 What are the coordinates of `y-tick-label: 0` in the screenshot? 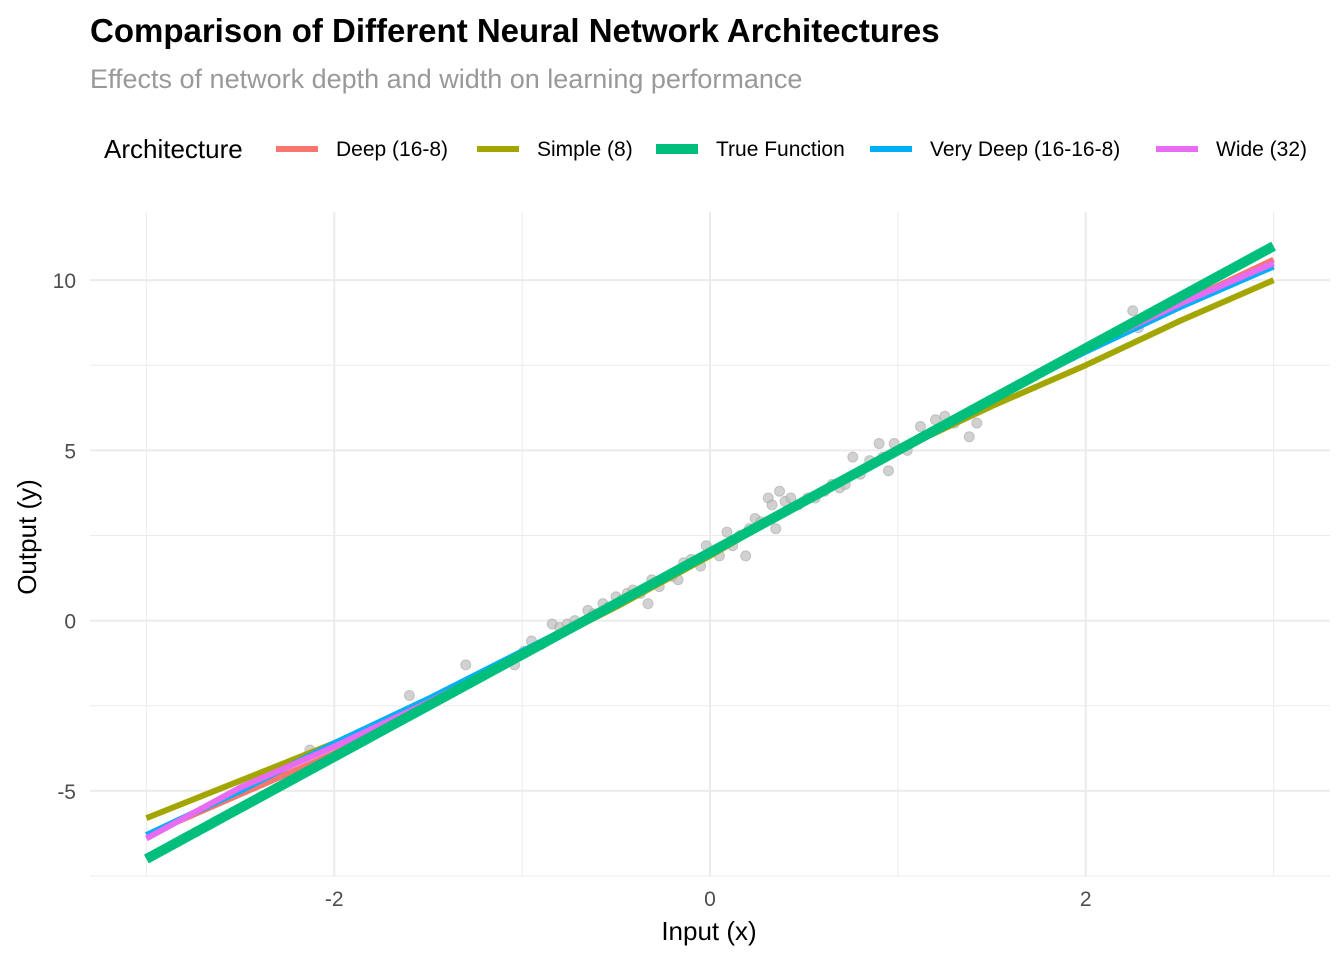 It's located at (70, 622).